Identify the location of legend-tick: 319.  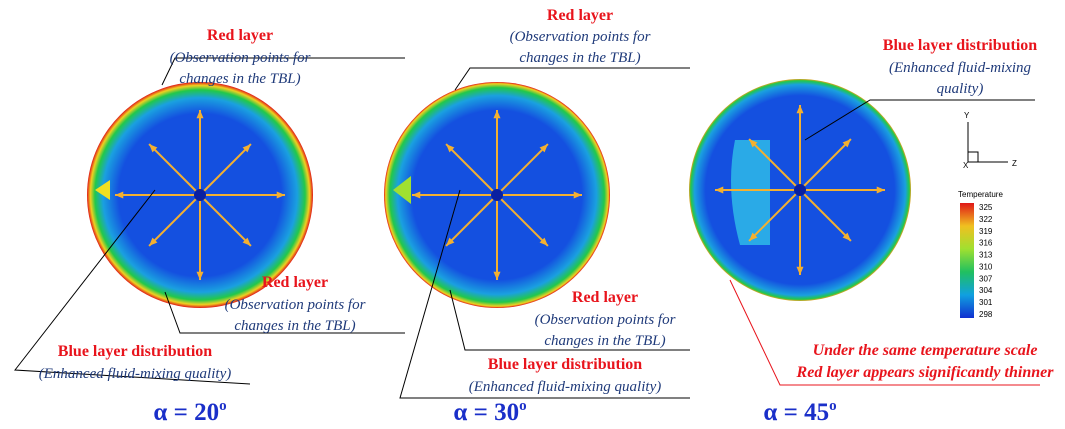
(986, 231).